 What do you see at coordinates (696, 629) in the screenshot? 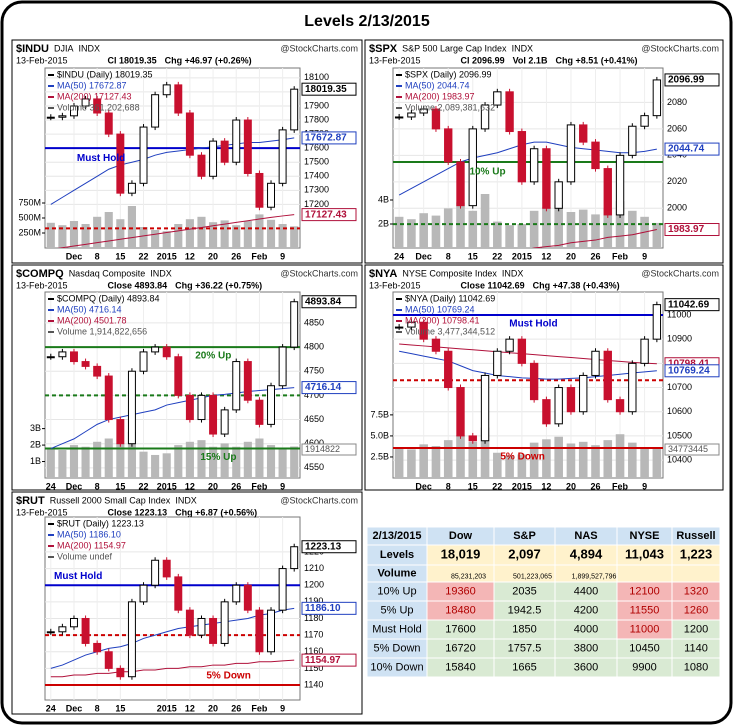
I see `table-text: 1200` at bounding box center [696, 629].